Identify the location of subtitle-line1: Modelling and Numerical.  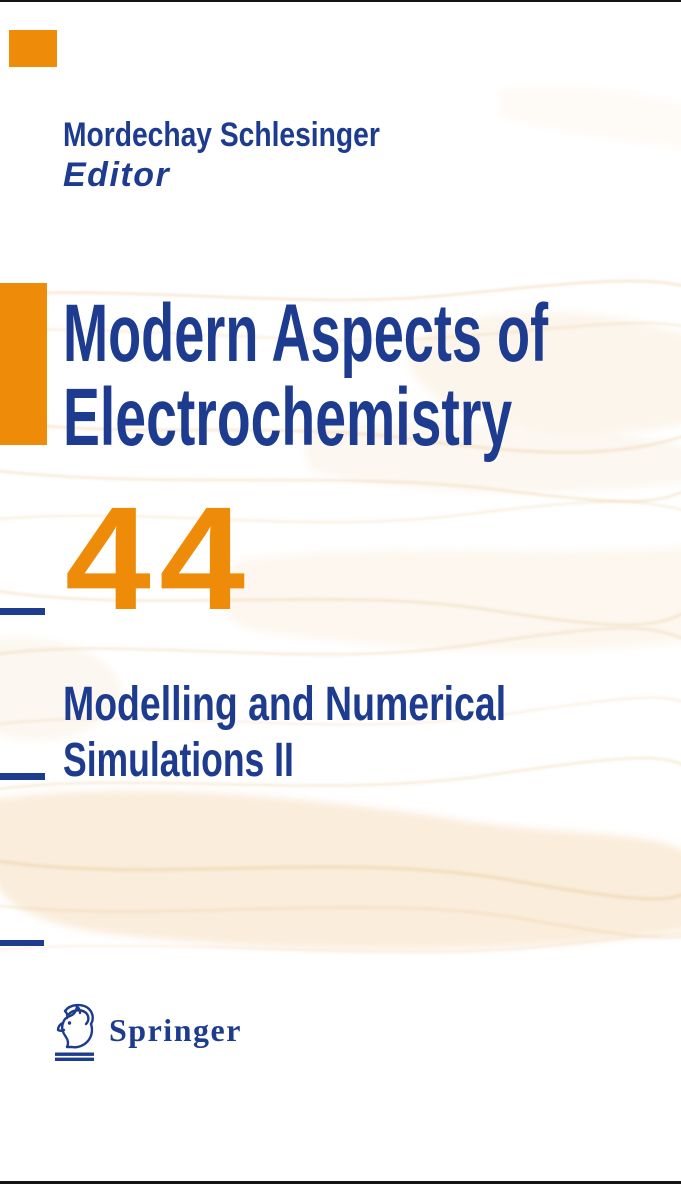
(285, 704).